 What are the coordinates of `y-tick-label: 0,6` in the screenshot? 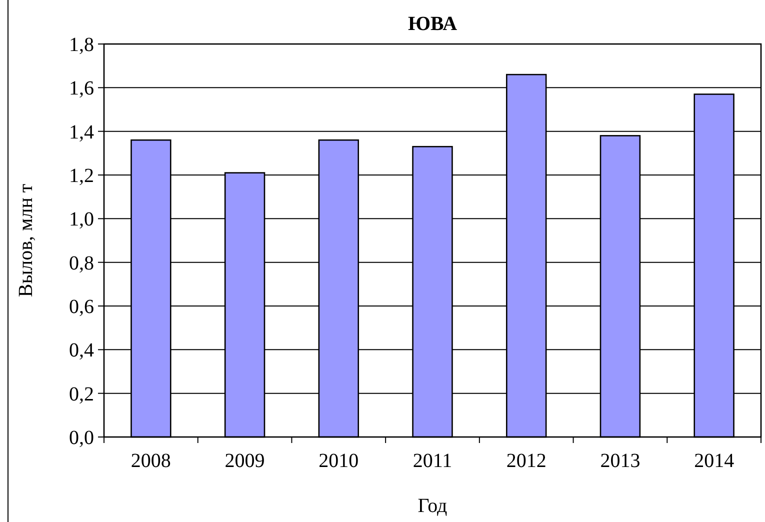 It's located at (81, 307).